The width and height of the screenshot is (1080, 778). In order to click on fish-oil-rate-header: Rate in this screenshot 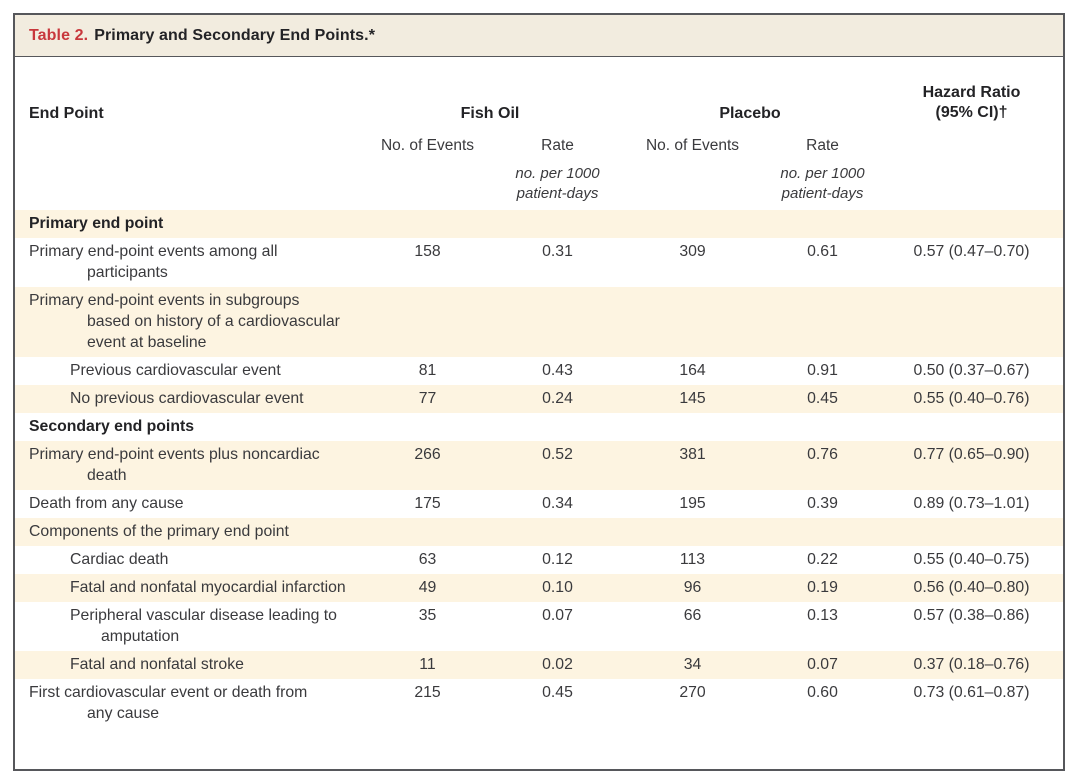, I will do `click(557, 145)`.